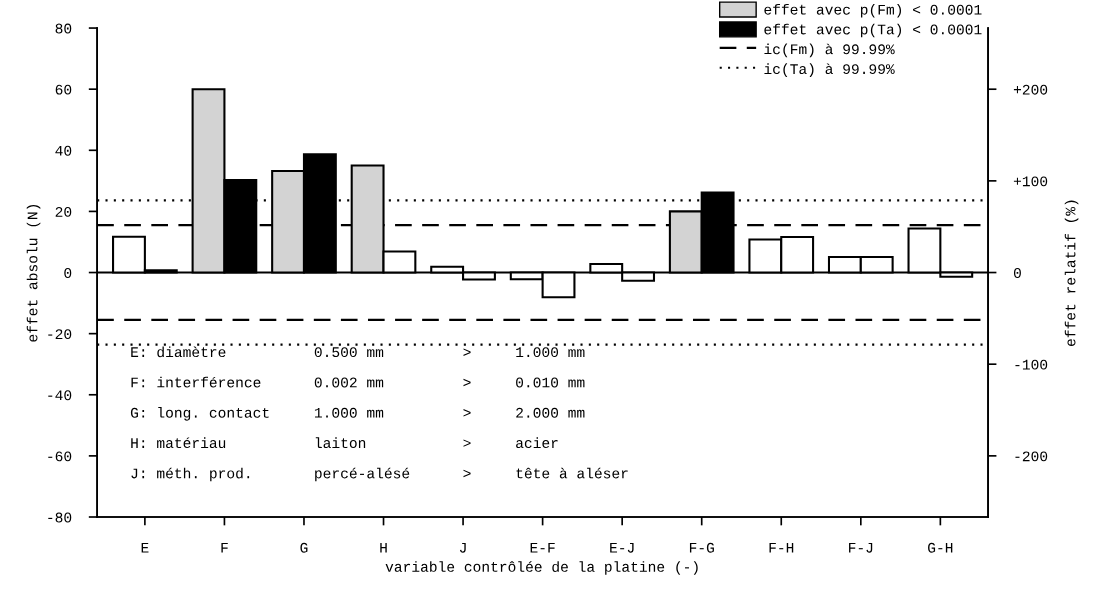 The width and height of the screenshot is (1104, 597). Describe the element at coordinates (60, 456) in the screenshot. I see `y-tick-label: -60` at that location.